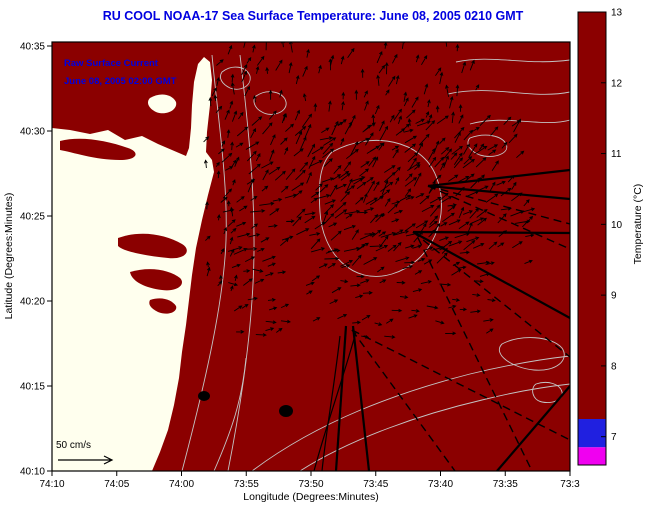  Describe the element at coordinates (440, 484) in the screenshot. I see `x-tick-label: 73:40` at that location.